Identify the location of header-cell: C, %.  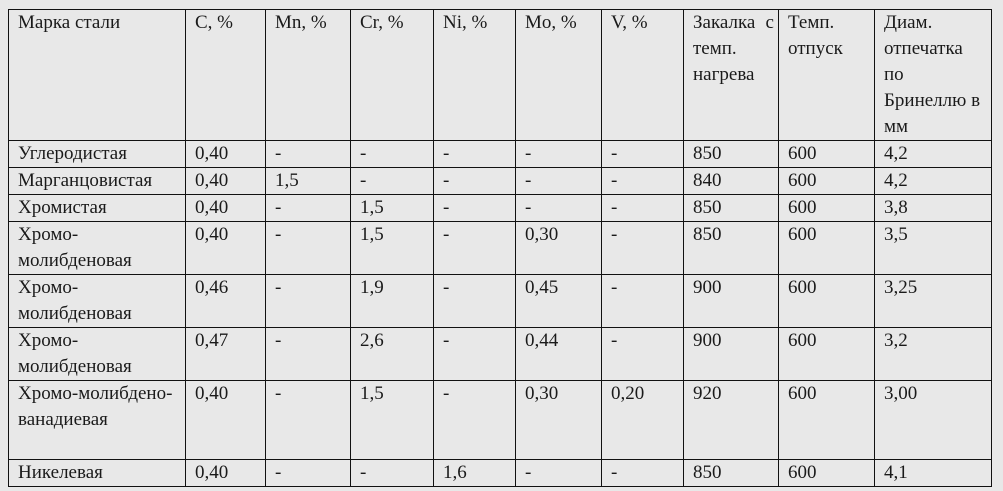
(225, 75).